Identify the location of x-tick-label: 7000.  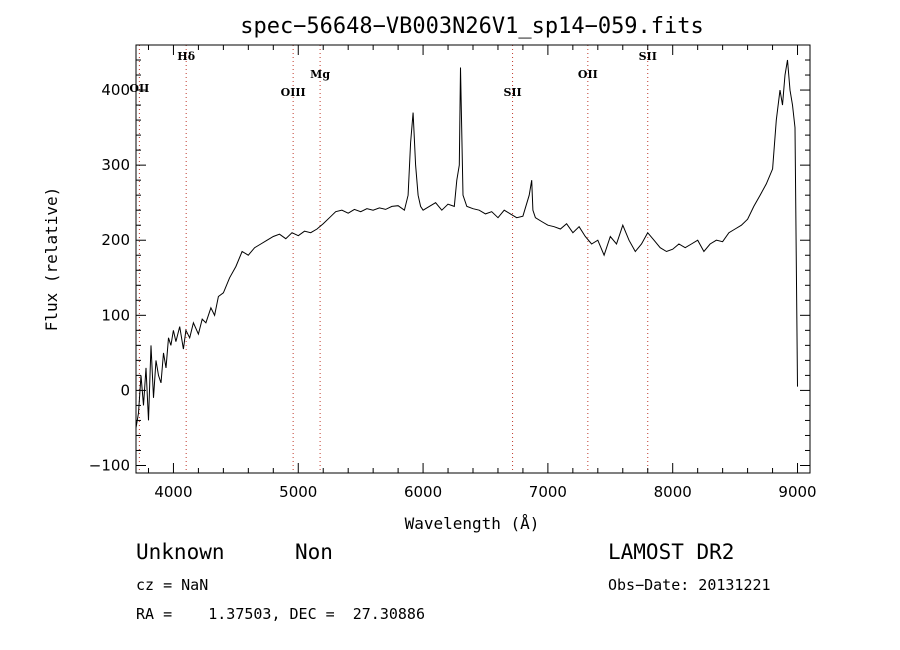
(548, 492).